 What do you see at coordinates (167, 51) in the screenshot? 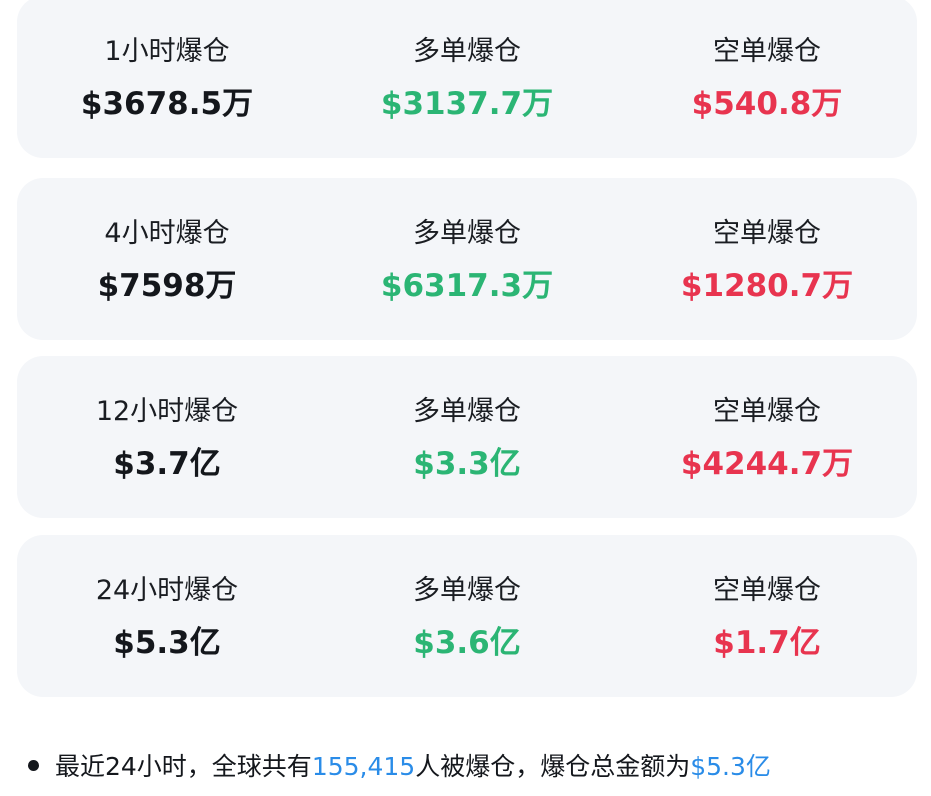
I see `total-label: 1小时爆仓` at bounding box center [167, 51].